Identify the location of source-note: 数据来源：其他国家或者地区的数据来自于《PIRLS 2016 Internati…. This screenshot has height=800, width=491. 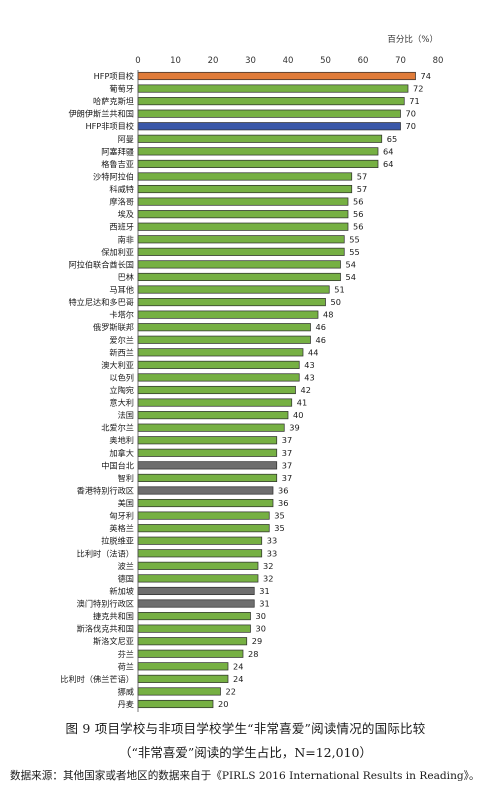
(245, 776).